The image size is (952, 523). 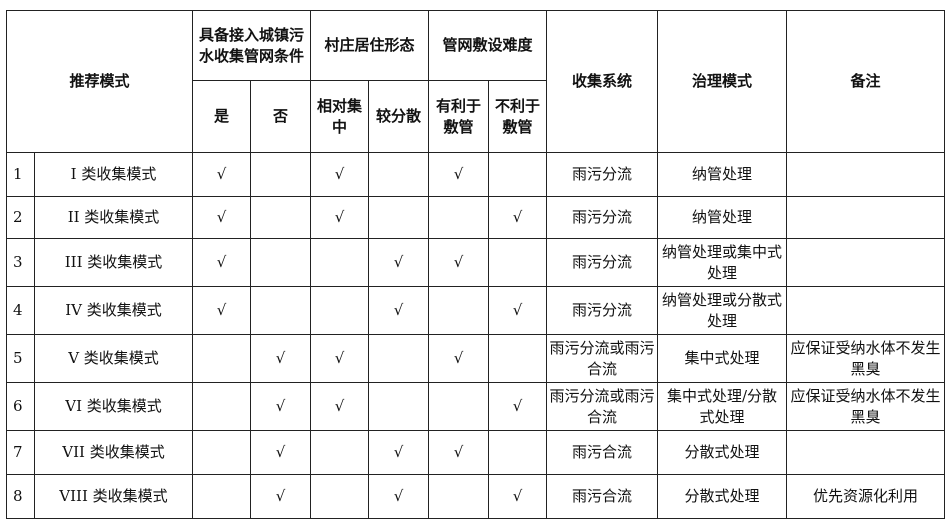 What do you see at coordinates (20, 174) in the screenshot?
I see `row-number: 1` at bounding box center [20, 174].